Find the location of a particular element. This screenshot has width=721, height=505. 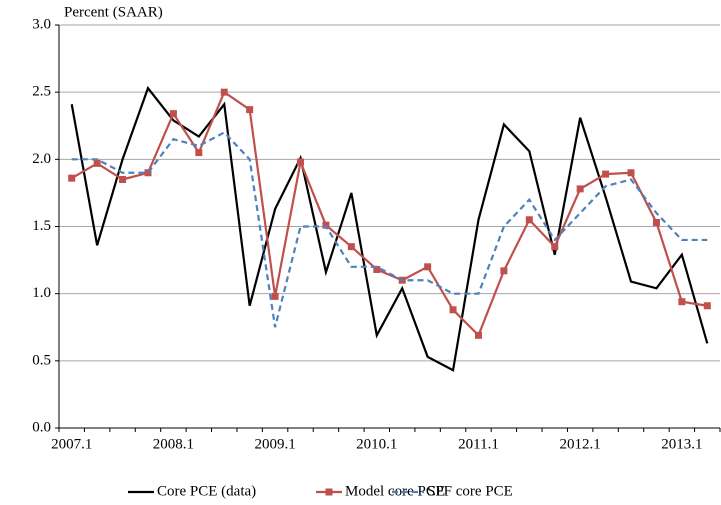

x-tick-label: 2007.1 is located at coordinates (71, 444).